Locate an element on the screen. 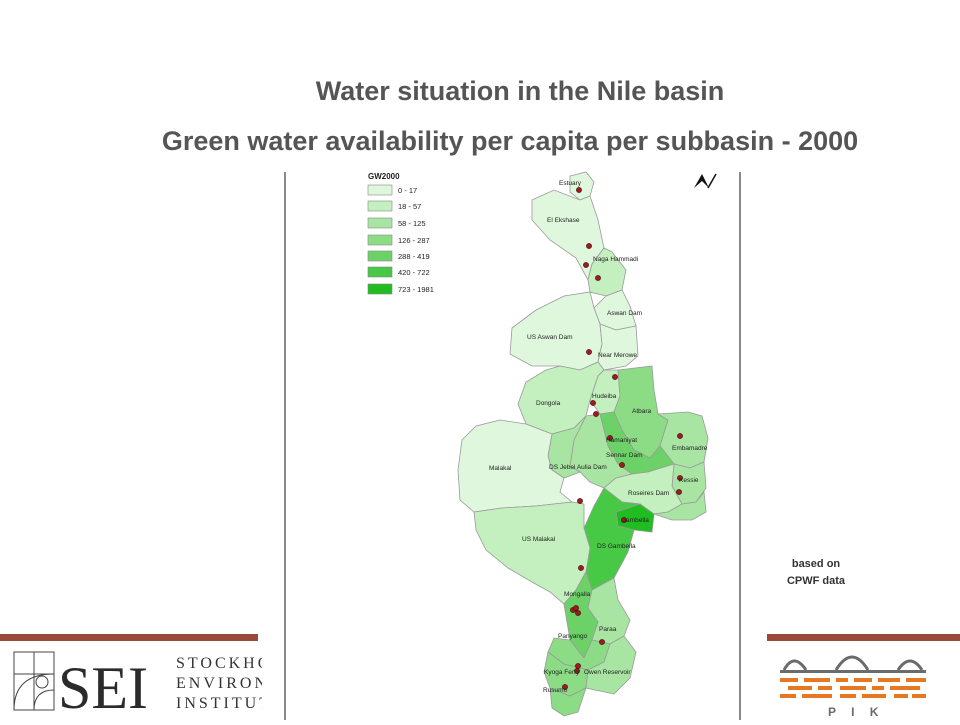  footer-bar-left is located at coordinates (129, 637).